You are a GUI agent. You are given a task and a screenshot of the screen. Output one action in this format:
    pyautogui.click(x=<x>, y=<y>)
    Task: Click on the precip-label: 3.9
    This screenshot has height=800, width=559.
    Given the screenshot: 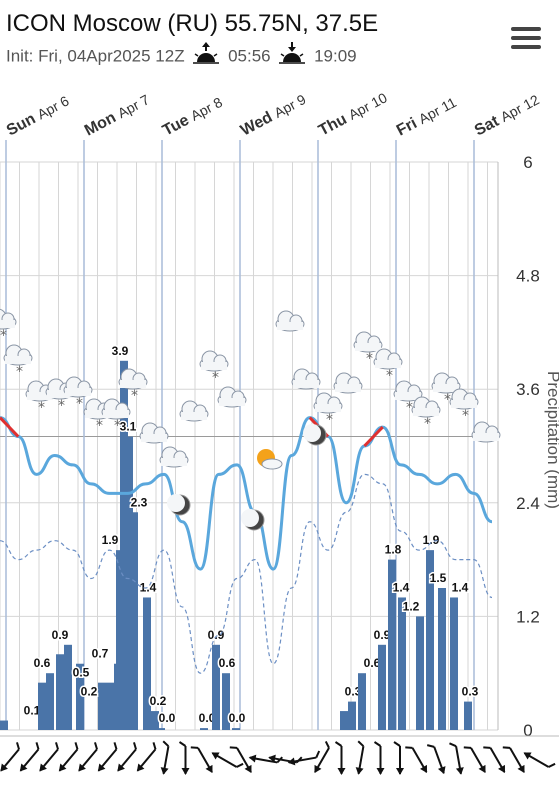 What is the action you would take?
    pyautogui.click(x=120, y=351)
    